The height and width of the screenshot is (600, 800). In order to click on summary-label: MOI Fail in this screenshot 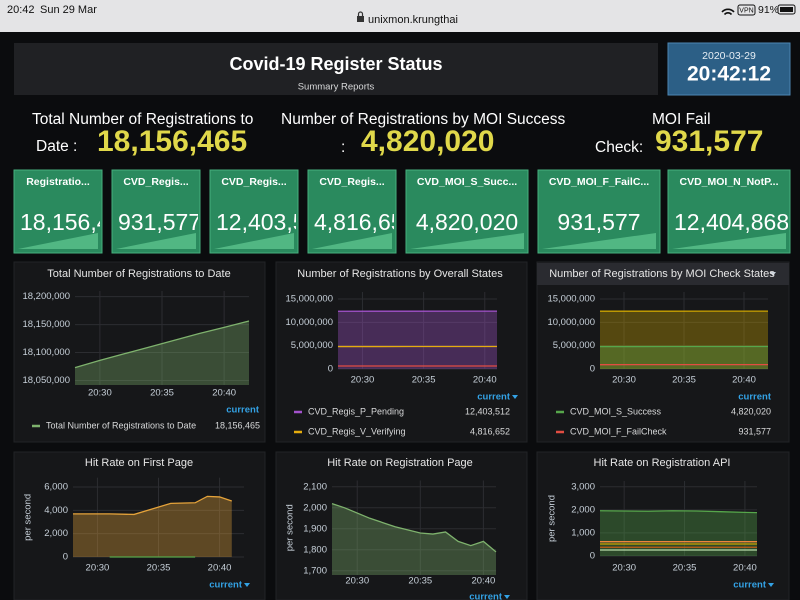, I will do `click(681, 119)`.